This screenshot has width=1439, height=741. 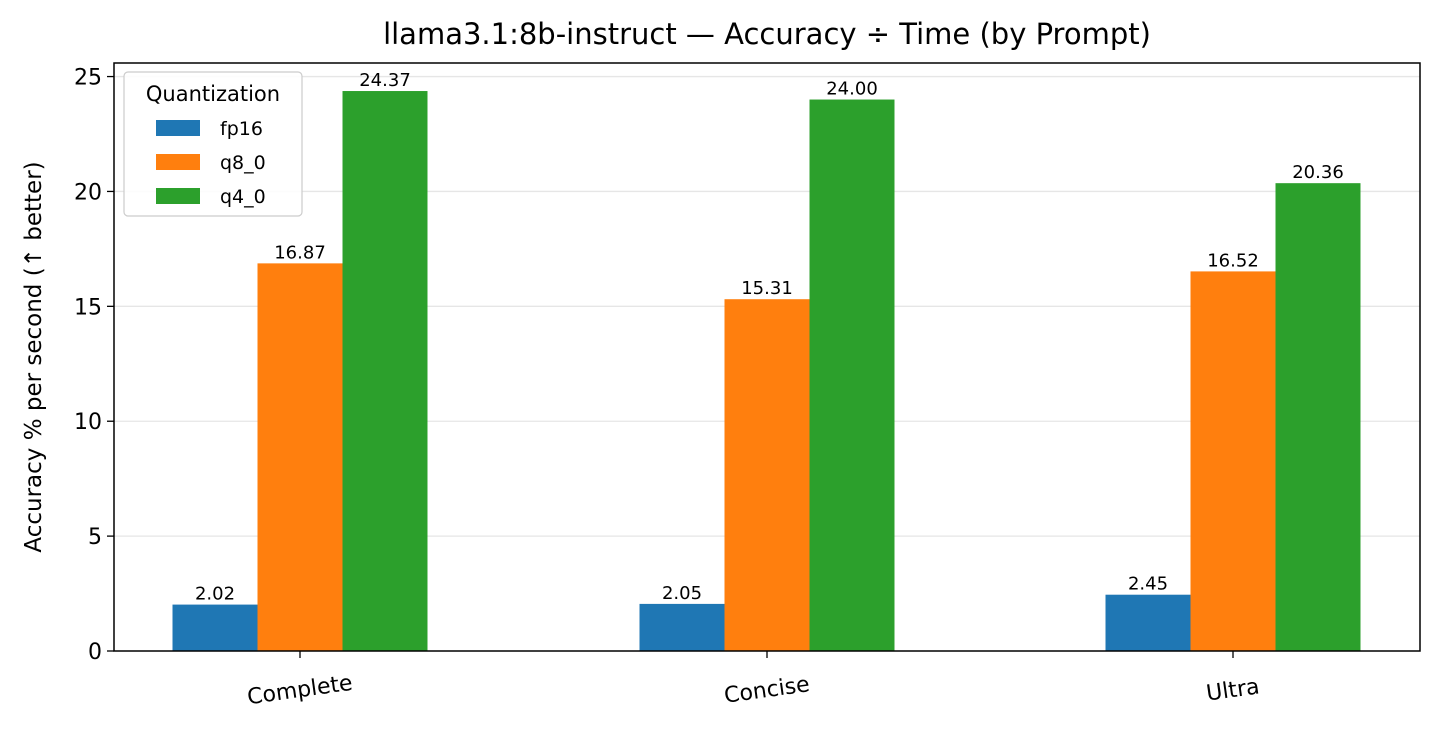 I want to click on y-tick-label: 15, so click(x=88, y=307).